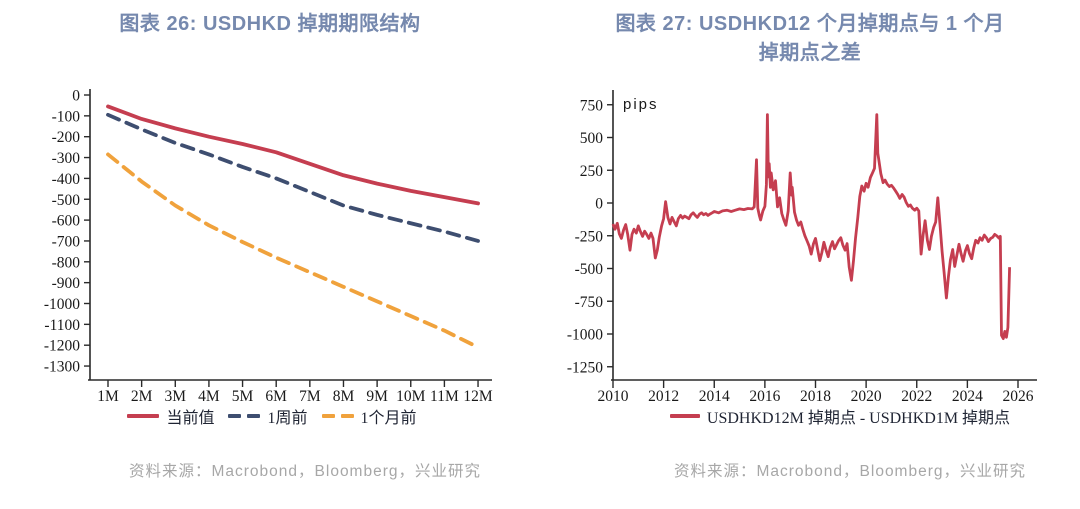 The image size is (1080, 509). I want to click on x-tick-label: 1M, so click(108, 396).